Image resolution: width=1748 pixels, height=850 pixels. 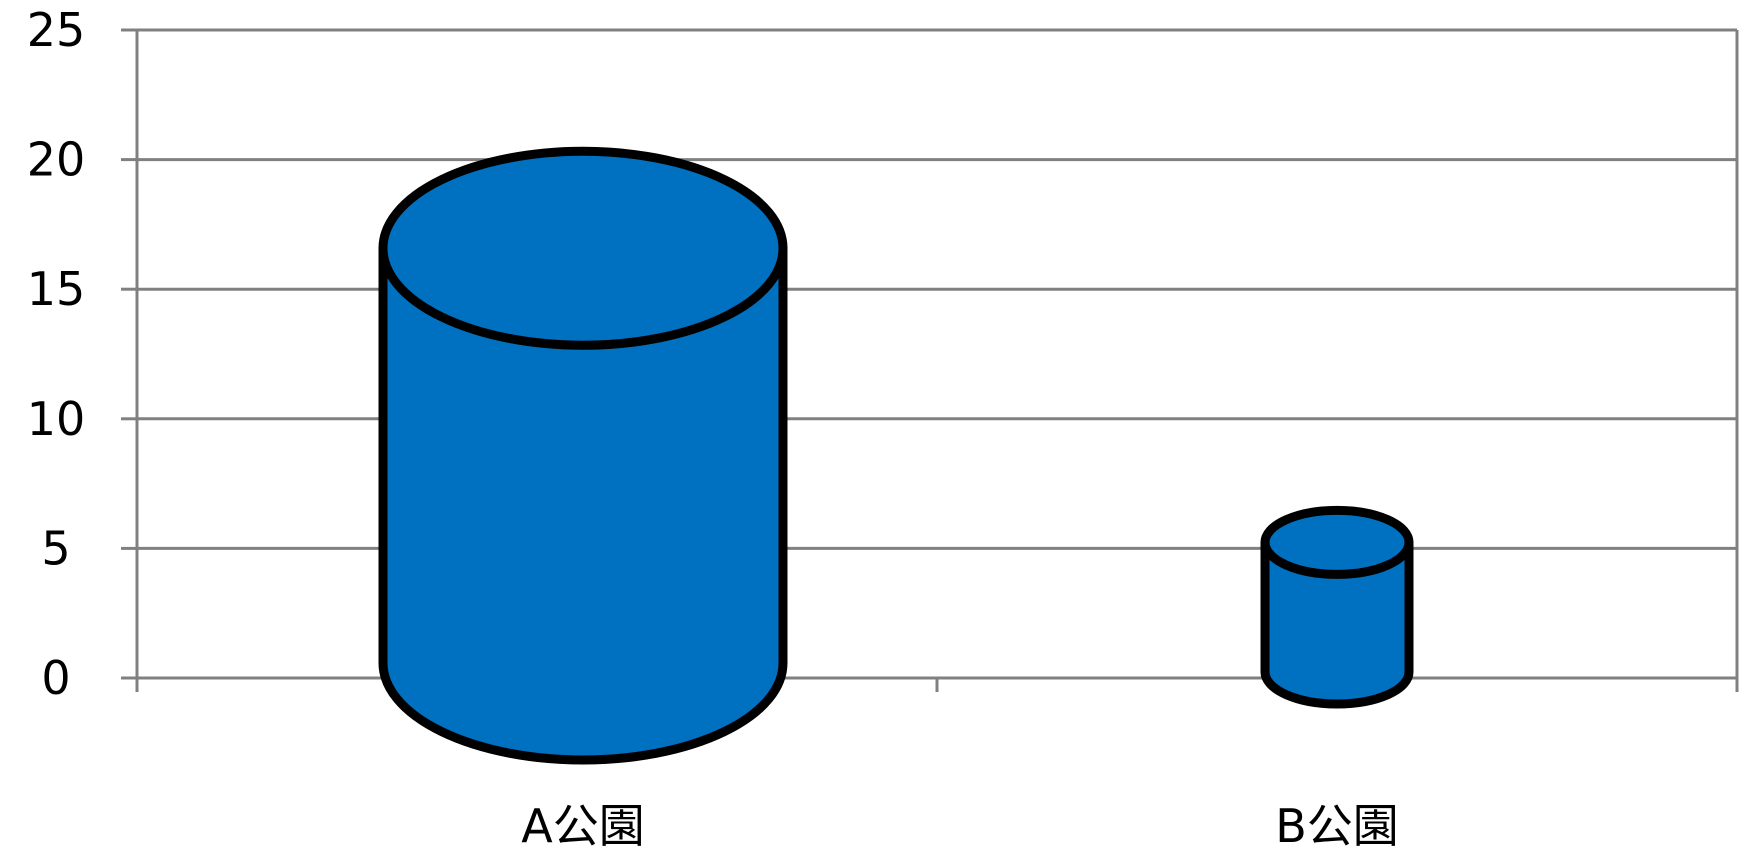 What do you see at coordinates (56, 160) in the screenshot?
I see `y-tick-label: 20` at bounding box center [56, 160].